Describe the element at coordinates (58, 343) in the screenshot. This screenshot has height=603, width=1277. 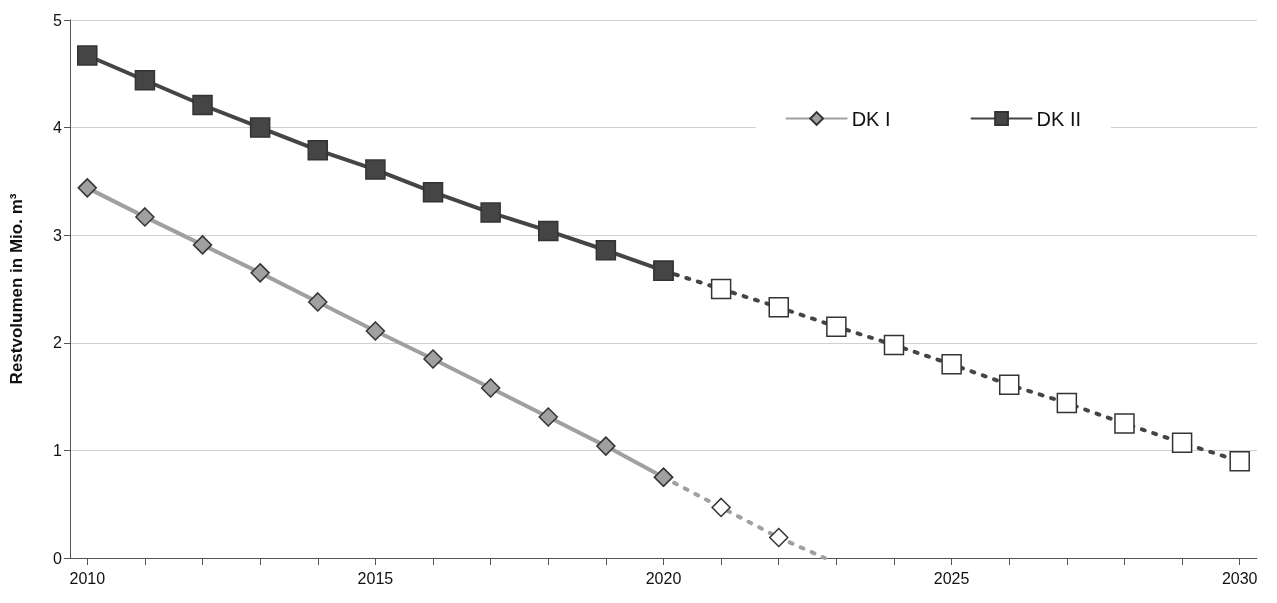
I see `y-tick-label: 2` at that location.